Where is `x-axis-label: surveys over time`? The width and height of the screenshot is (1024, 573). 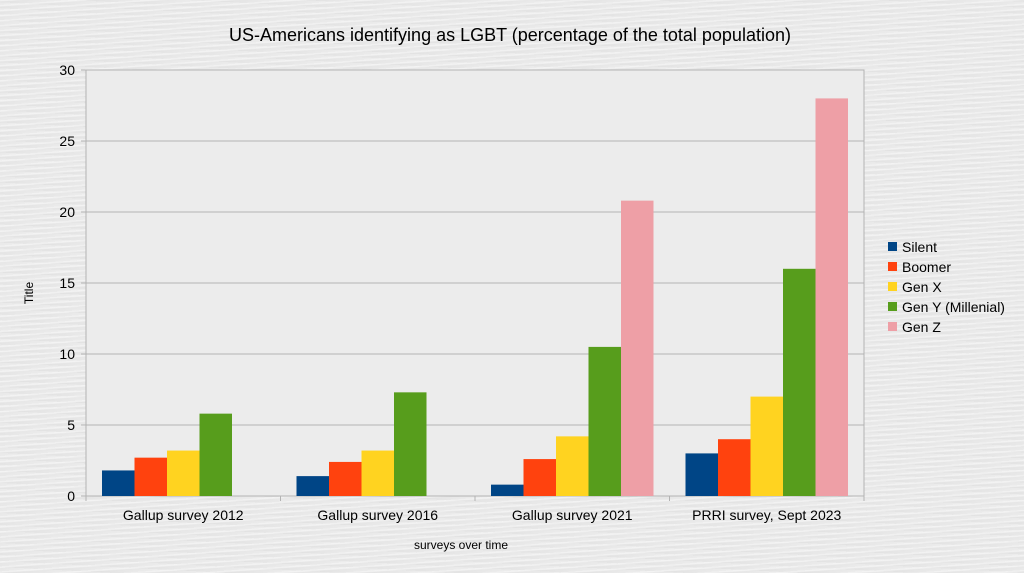 x-axis-label: surveys over time is located at coordinates (461, 545).